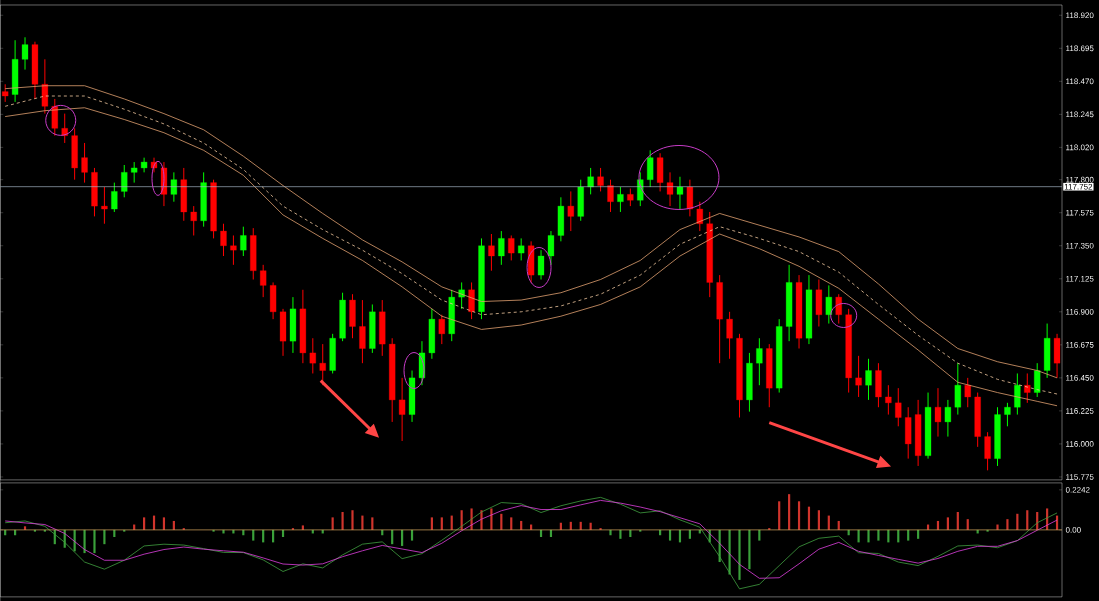 This screenshot has width=1099, height=601. I want to click on ref-line-label: 117.752, so click(1078, 186).